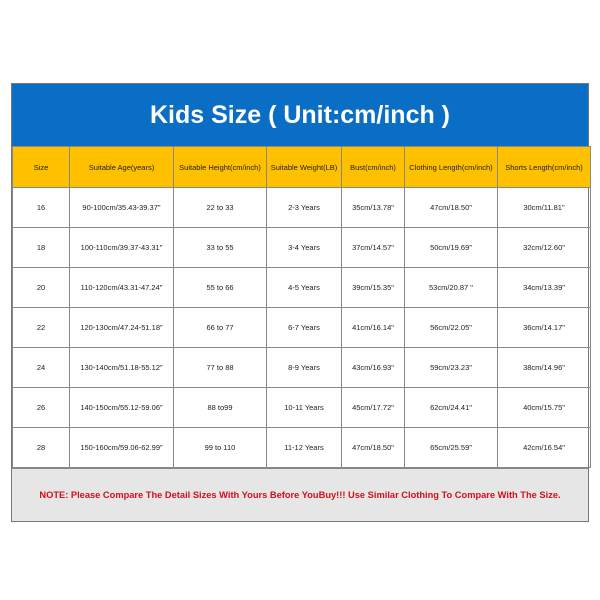 The width and height of the screenshot is (600, 600). Describe the element at coordinates (220, 407) in the screenshot. I see `table-cell: 88 to99` at that location.